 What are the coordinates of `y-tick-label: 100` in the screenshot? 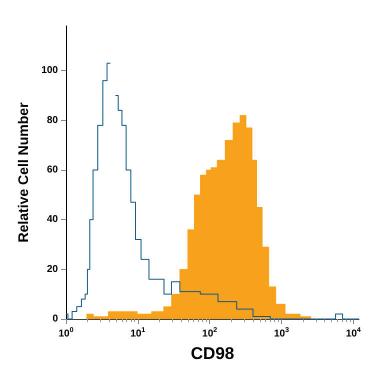 It's located at (49, 70).